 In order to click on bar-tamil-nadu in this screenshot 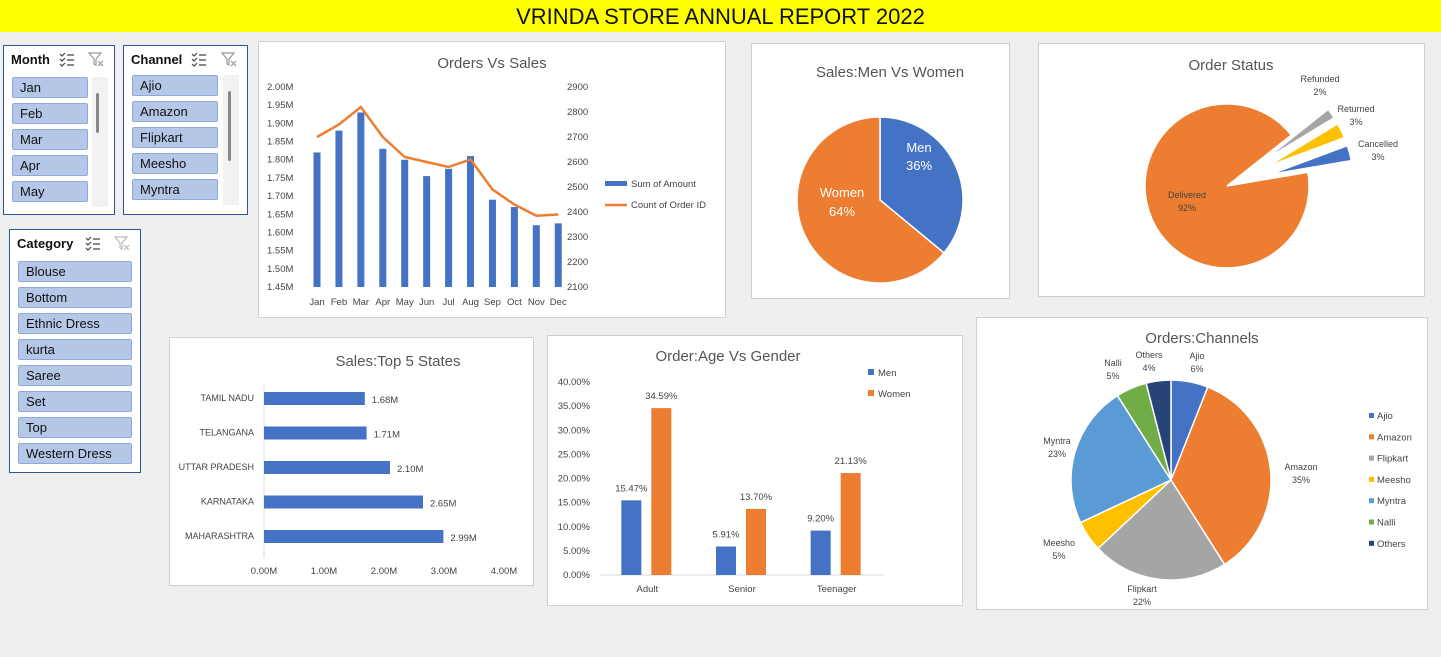, I will do `click(314, 398)`.